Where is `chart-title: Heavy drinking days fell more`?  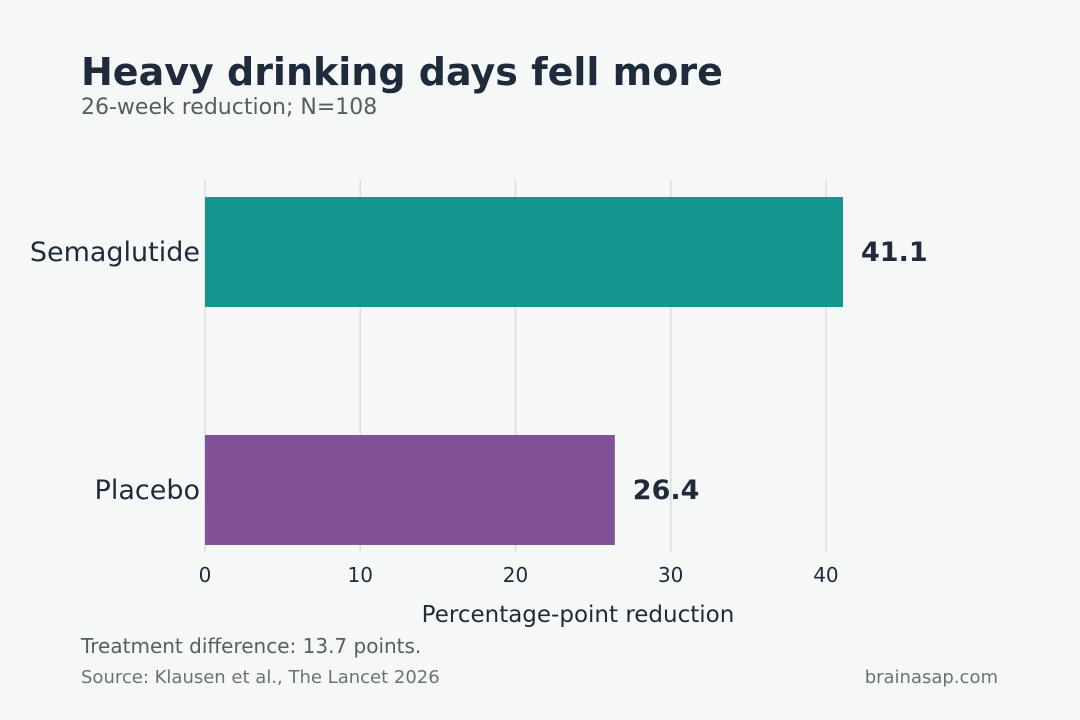 chart-title: Heavy drinking days fell more is located at coordinates (402, 72).